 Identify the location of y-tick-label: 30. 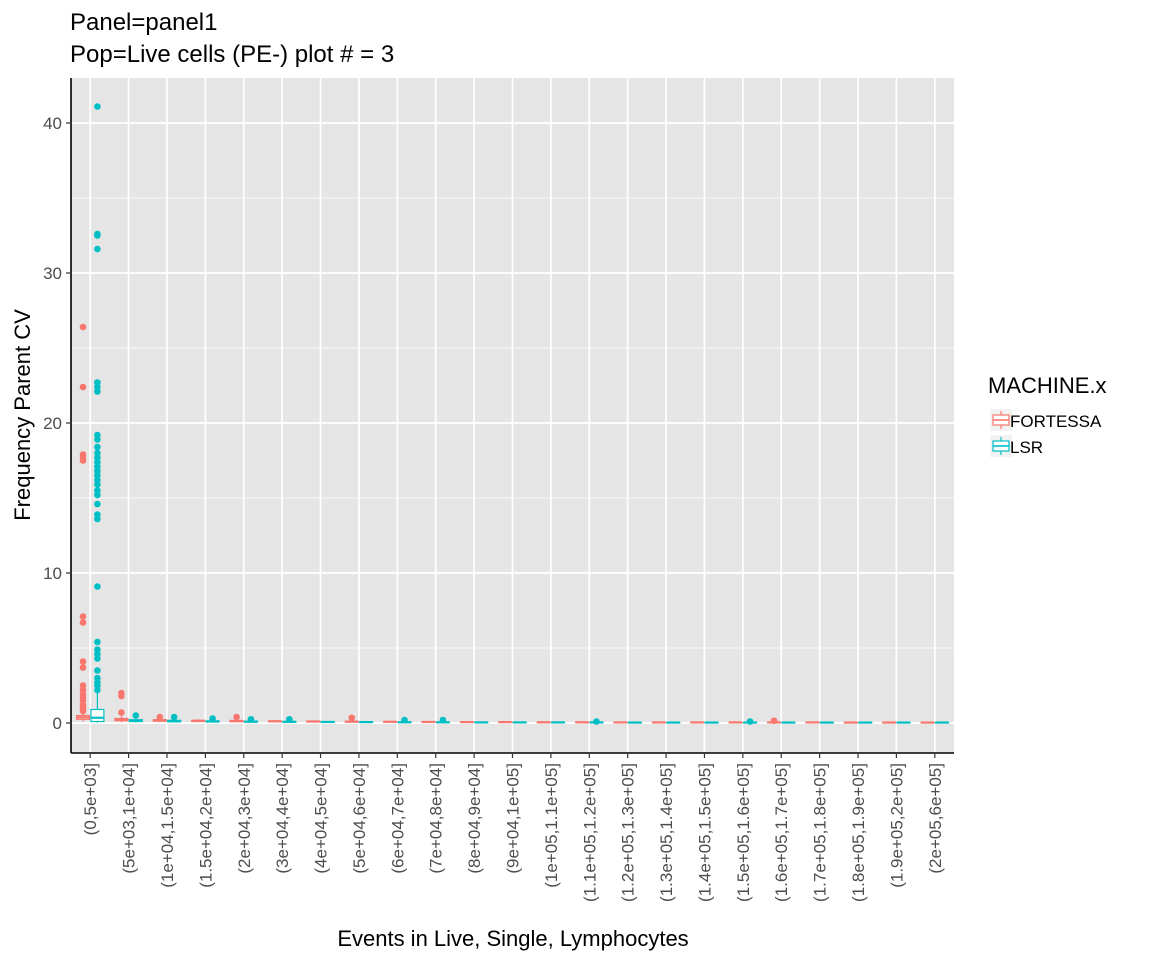
(52, 273).